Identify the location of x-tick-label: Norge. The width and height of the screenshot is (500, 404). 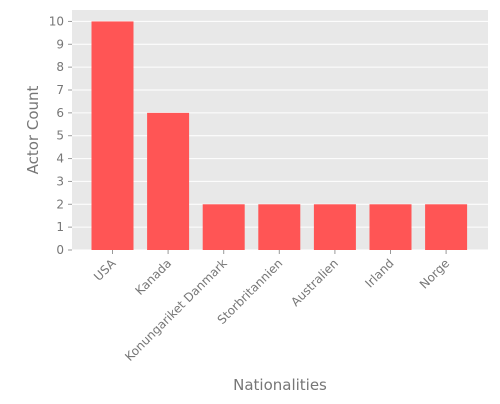
(434, 273).